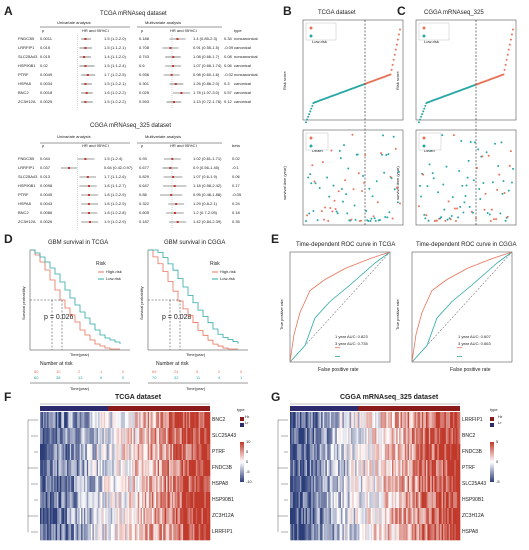 The width and height of the screenshot is (529, 550). I want to click on pval-uni: 0.0025, so click(46, 101).